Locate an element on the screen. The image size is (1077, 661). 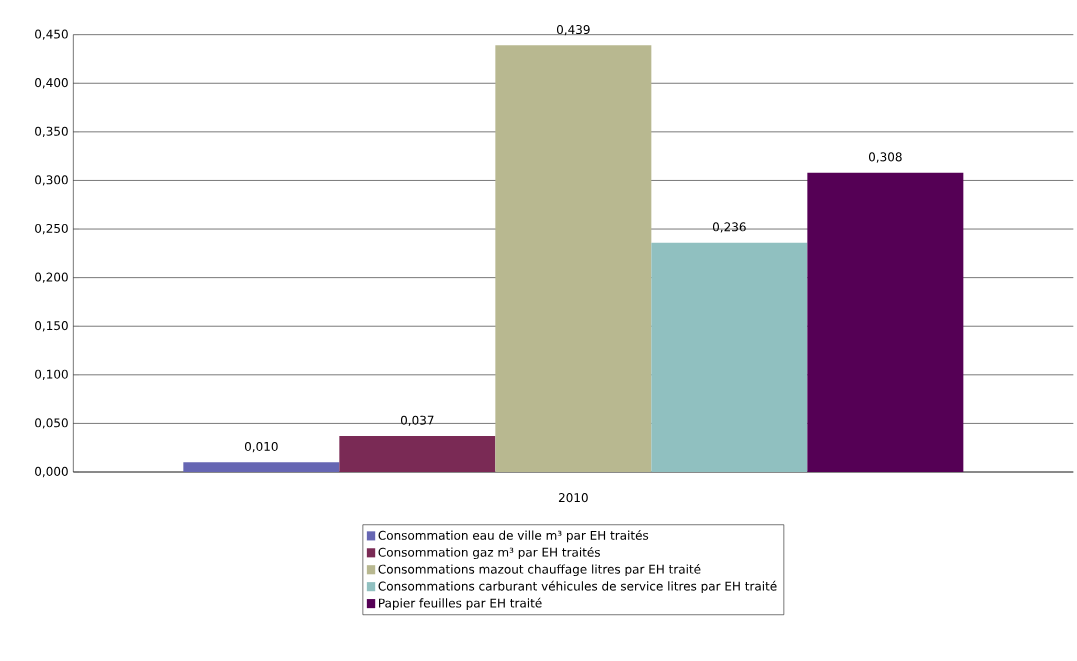
y-tick-label: 0,200 is located at coordinates (51, 277).